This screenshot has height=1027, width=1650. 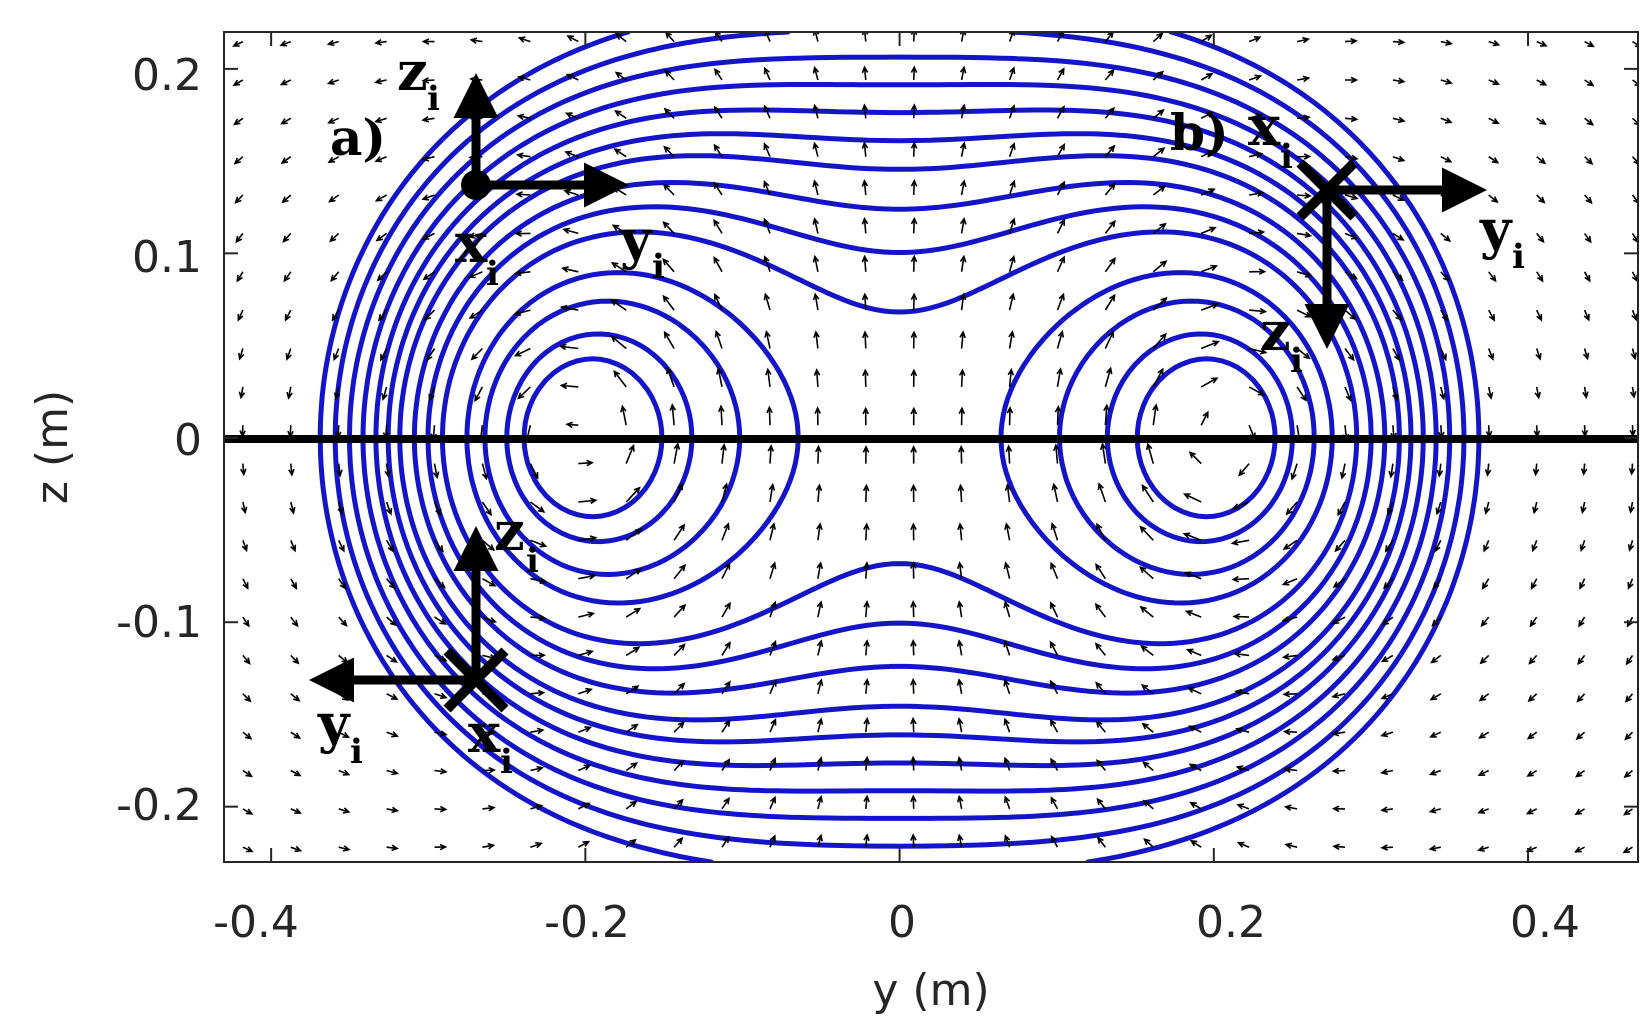 What do you see at coordinates (1518, 257) in the screenshot?
I see `frame-b-y-sub: i` at bounding box center [1518, 257].